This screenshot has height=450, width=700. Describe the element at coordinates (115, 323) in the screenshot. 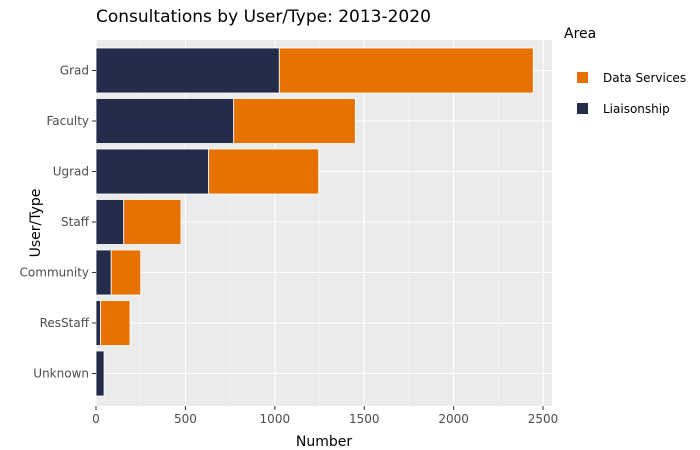

I see `bar-data-services-resstaff` at that location.